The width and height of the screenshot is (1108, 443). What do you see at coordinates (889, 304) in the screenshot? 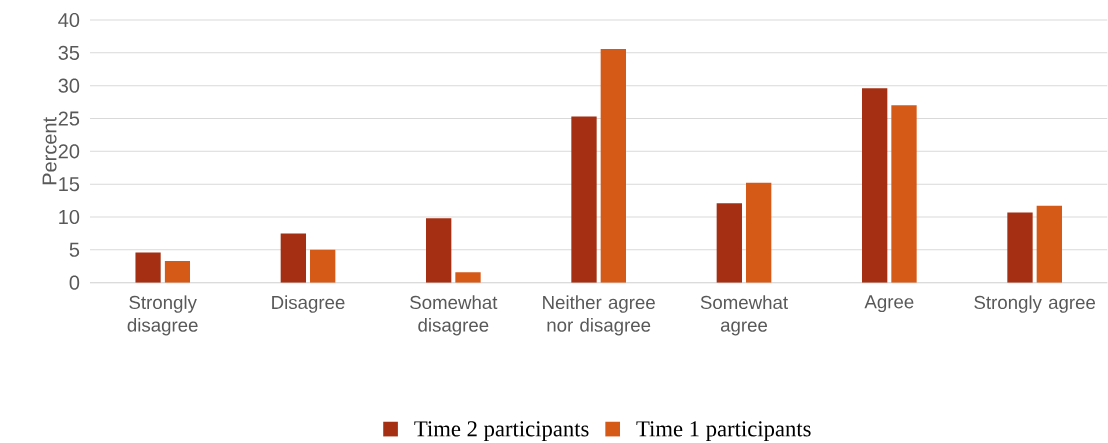
I see `x-tick-label: Agree` at bounding box center [889, 304].